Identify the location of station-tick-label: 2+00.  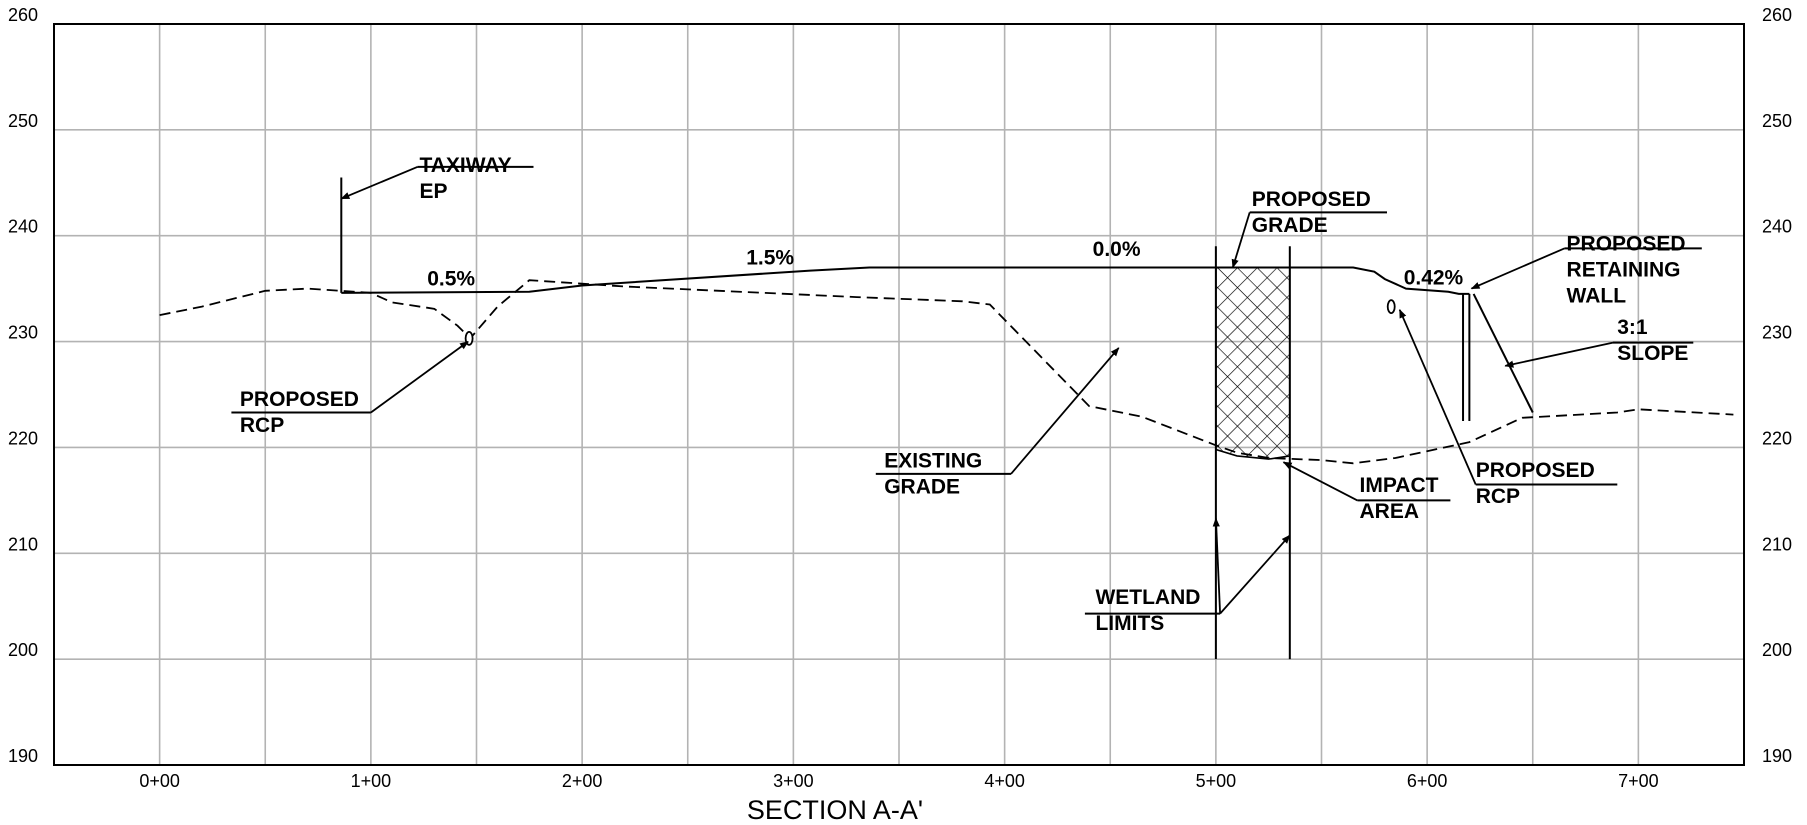
(582, 781).